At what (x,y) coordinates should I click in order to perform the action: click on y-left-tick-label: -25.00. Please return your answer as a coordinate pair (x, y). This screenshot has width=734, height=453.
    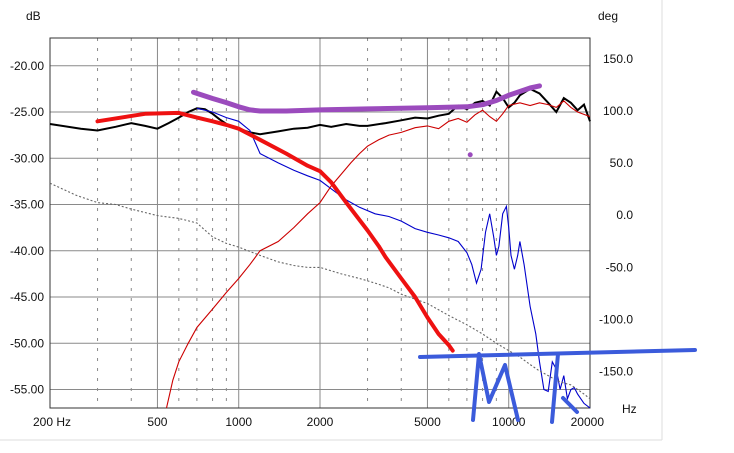
    Looking at the image, I should click on (27, 112).